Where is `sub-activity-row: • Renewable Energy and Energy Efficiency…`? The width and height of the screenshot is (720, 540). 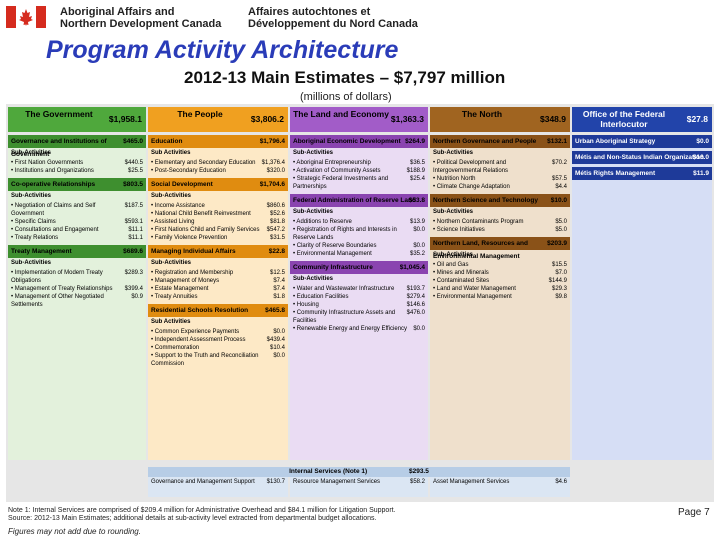
sub-activity-row: • Renewable Energy and Energy Efficiency… is located at coordinates (359, 329).